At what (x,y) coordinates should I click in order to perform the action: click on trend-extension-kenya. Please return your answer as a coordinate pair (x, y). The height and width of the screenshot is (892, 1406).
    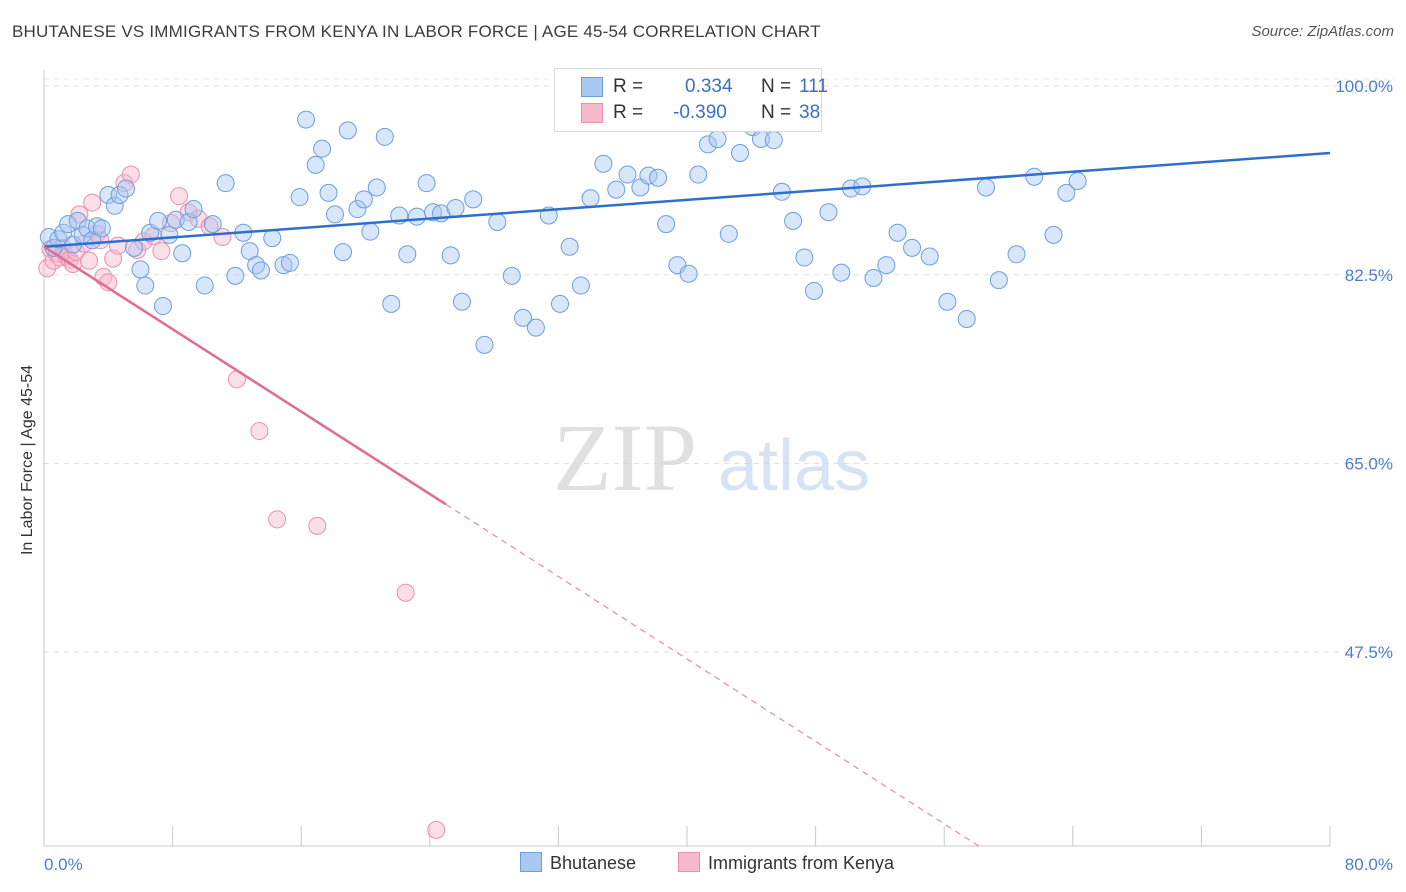
    Looking at the image, I should click on (712, 675).